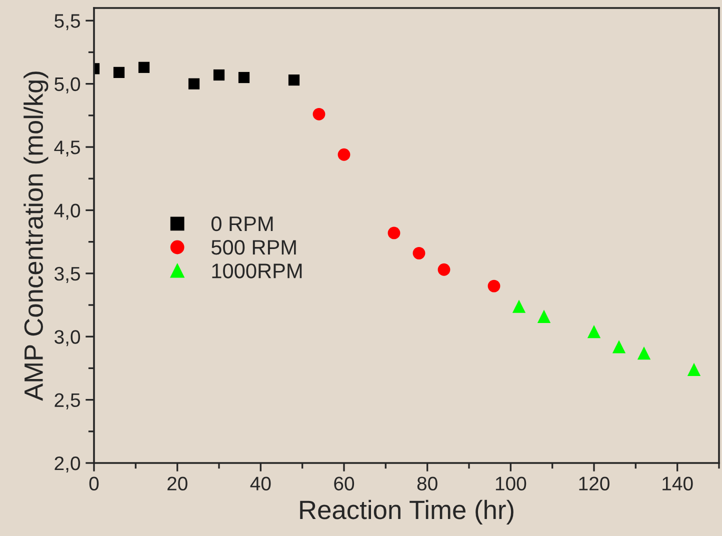  What do you see at coordinates (67, 22) in the screenshot?
I see `y-tick-label: 5,5` at bounding box center [67, 22].